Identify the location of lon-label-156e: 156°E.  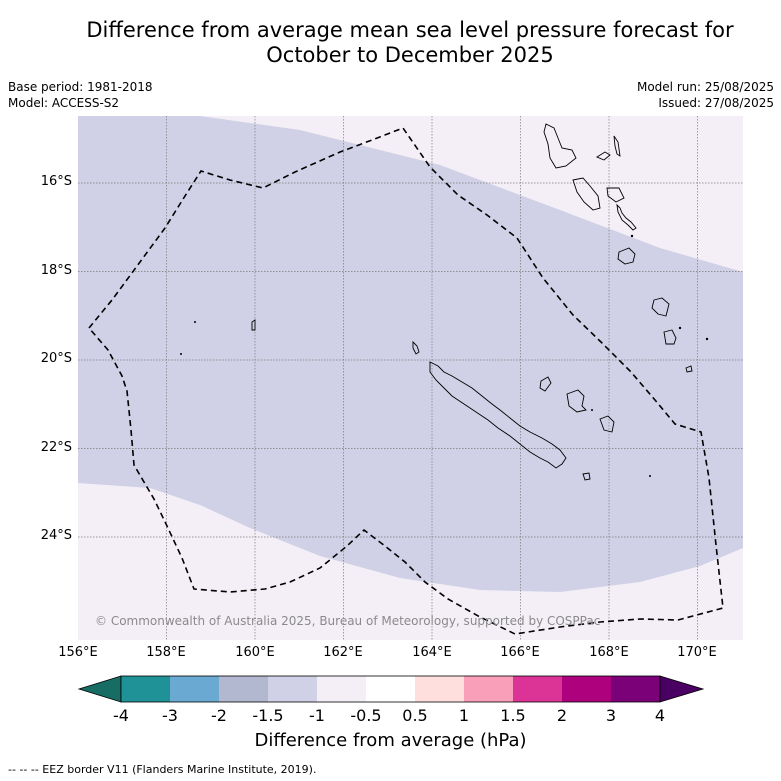
(78, 652).